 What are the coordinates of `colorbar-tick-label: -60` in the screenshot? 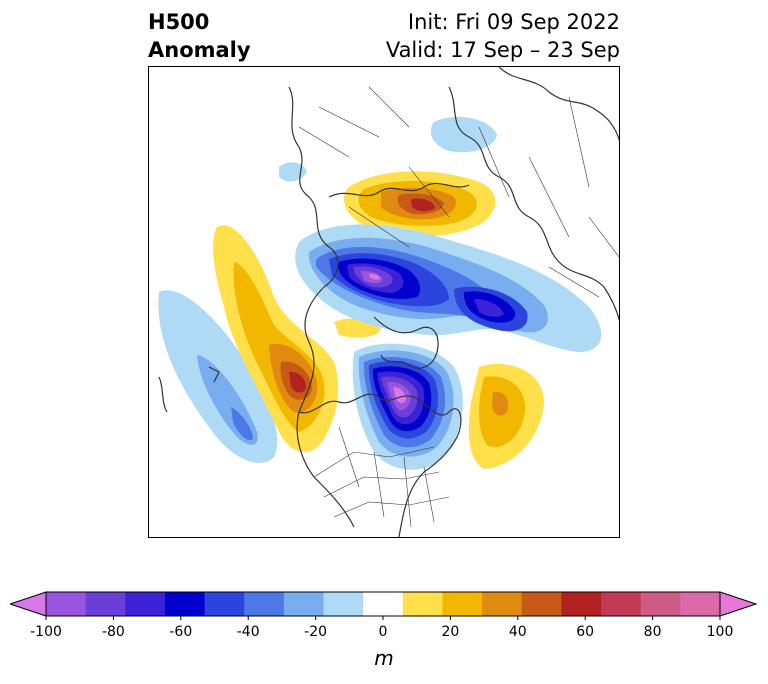 It's located at (181, 632).